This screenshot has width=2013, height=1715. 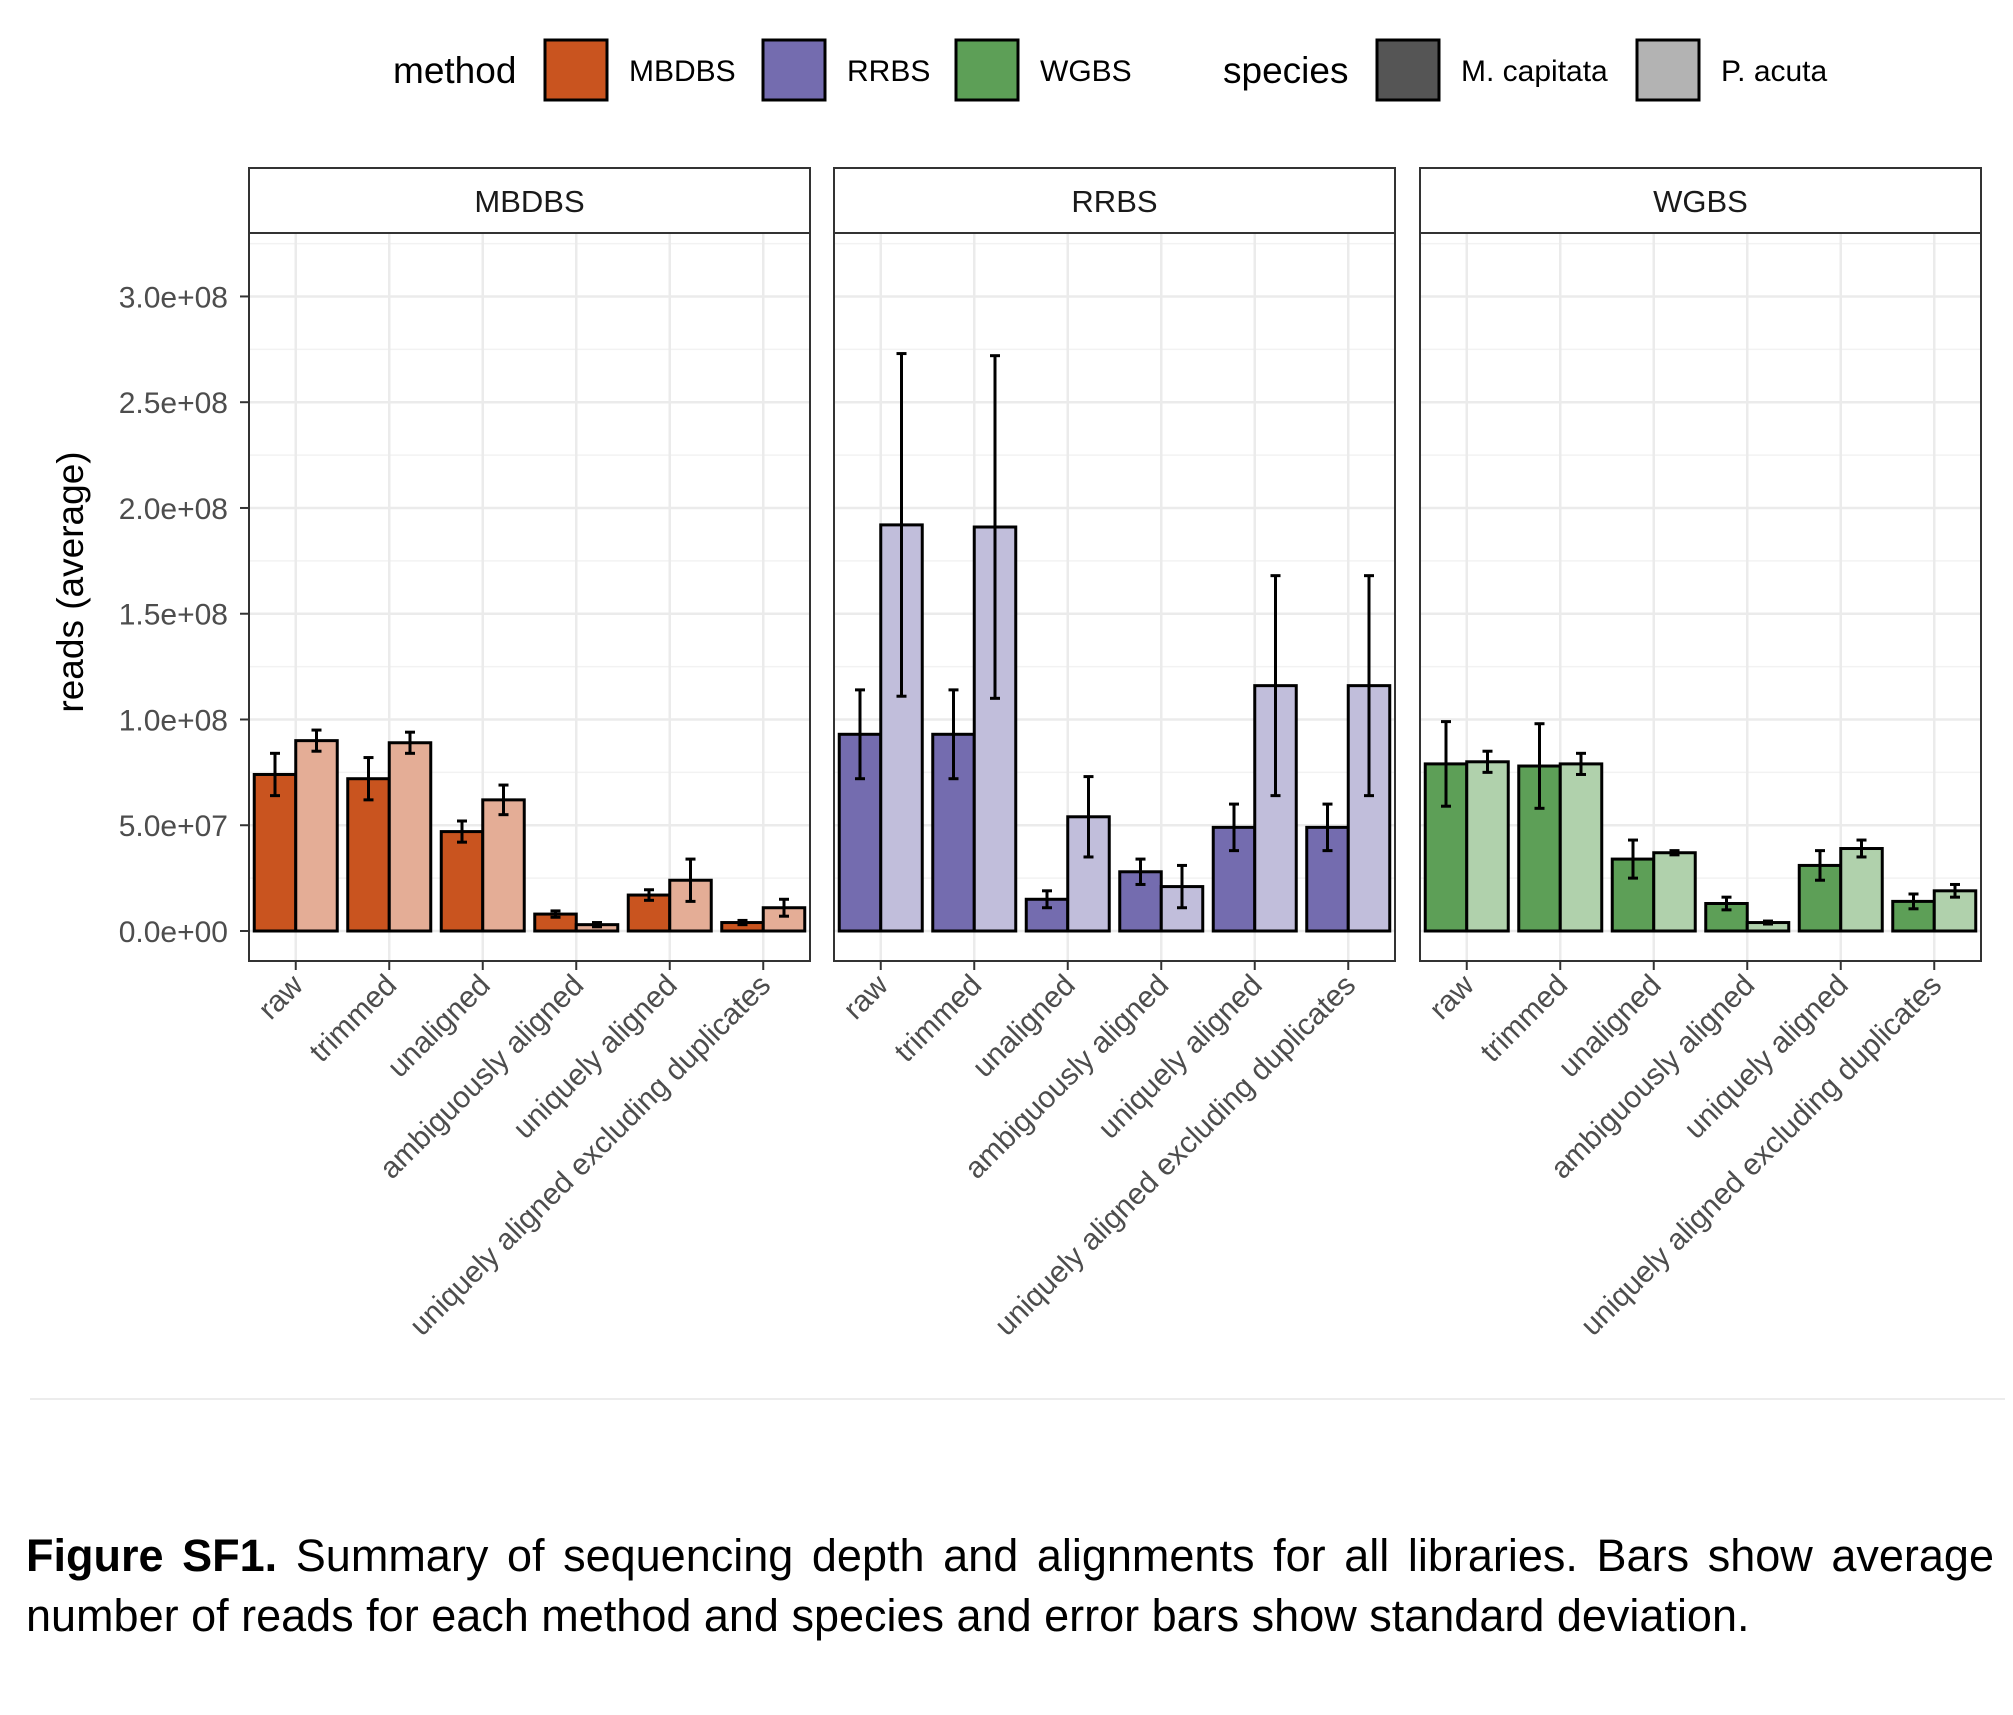 What do you see at coordinates (1774, 71) in the screenshot?
I see `legend-label-species-2: P. acuta` at bounding box center [1774, 71].